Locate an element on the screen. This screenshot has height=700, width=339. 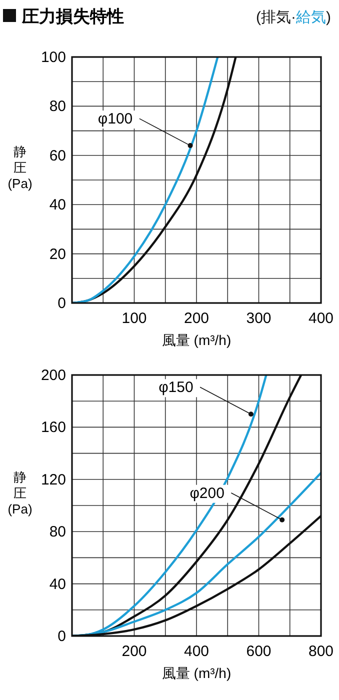
annotation: φ100 is located at coordinates (115, 119).